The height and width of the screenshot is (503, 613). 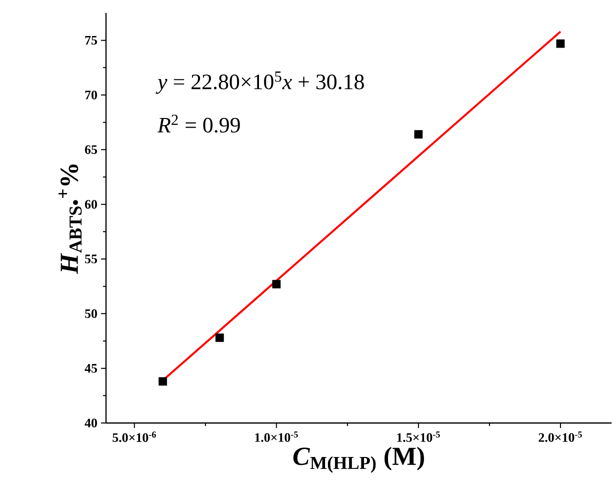 I want to click on y-tick-label: 60, so click(x=90, y=204).